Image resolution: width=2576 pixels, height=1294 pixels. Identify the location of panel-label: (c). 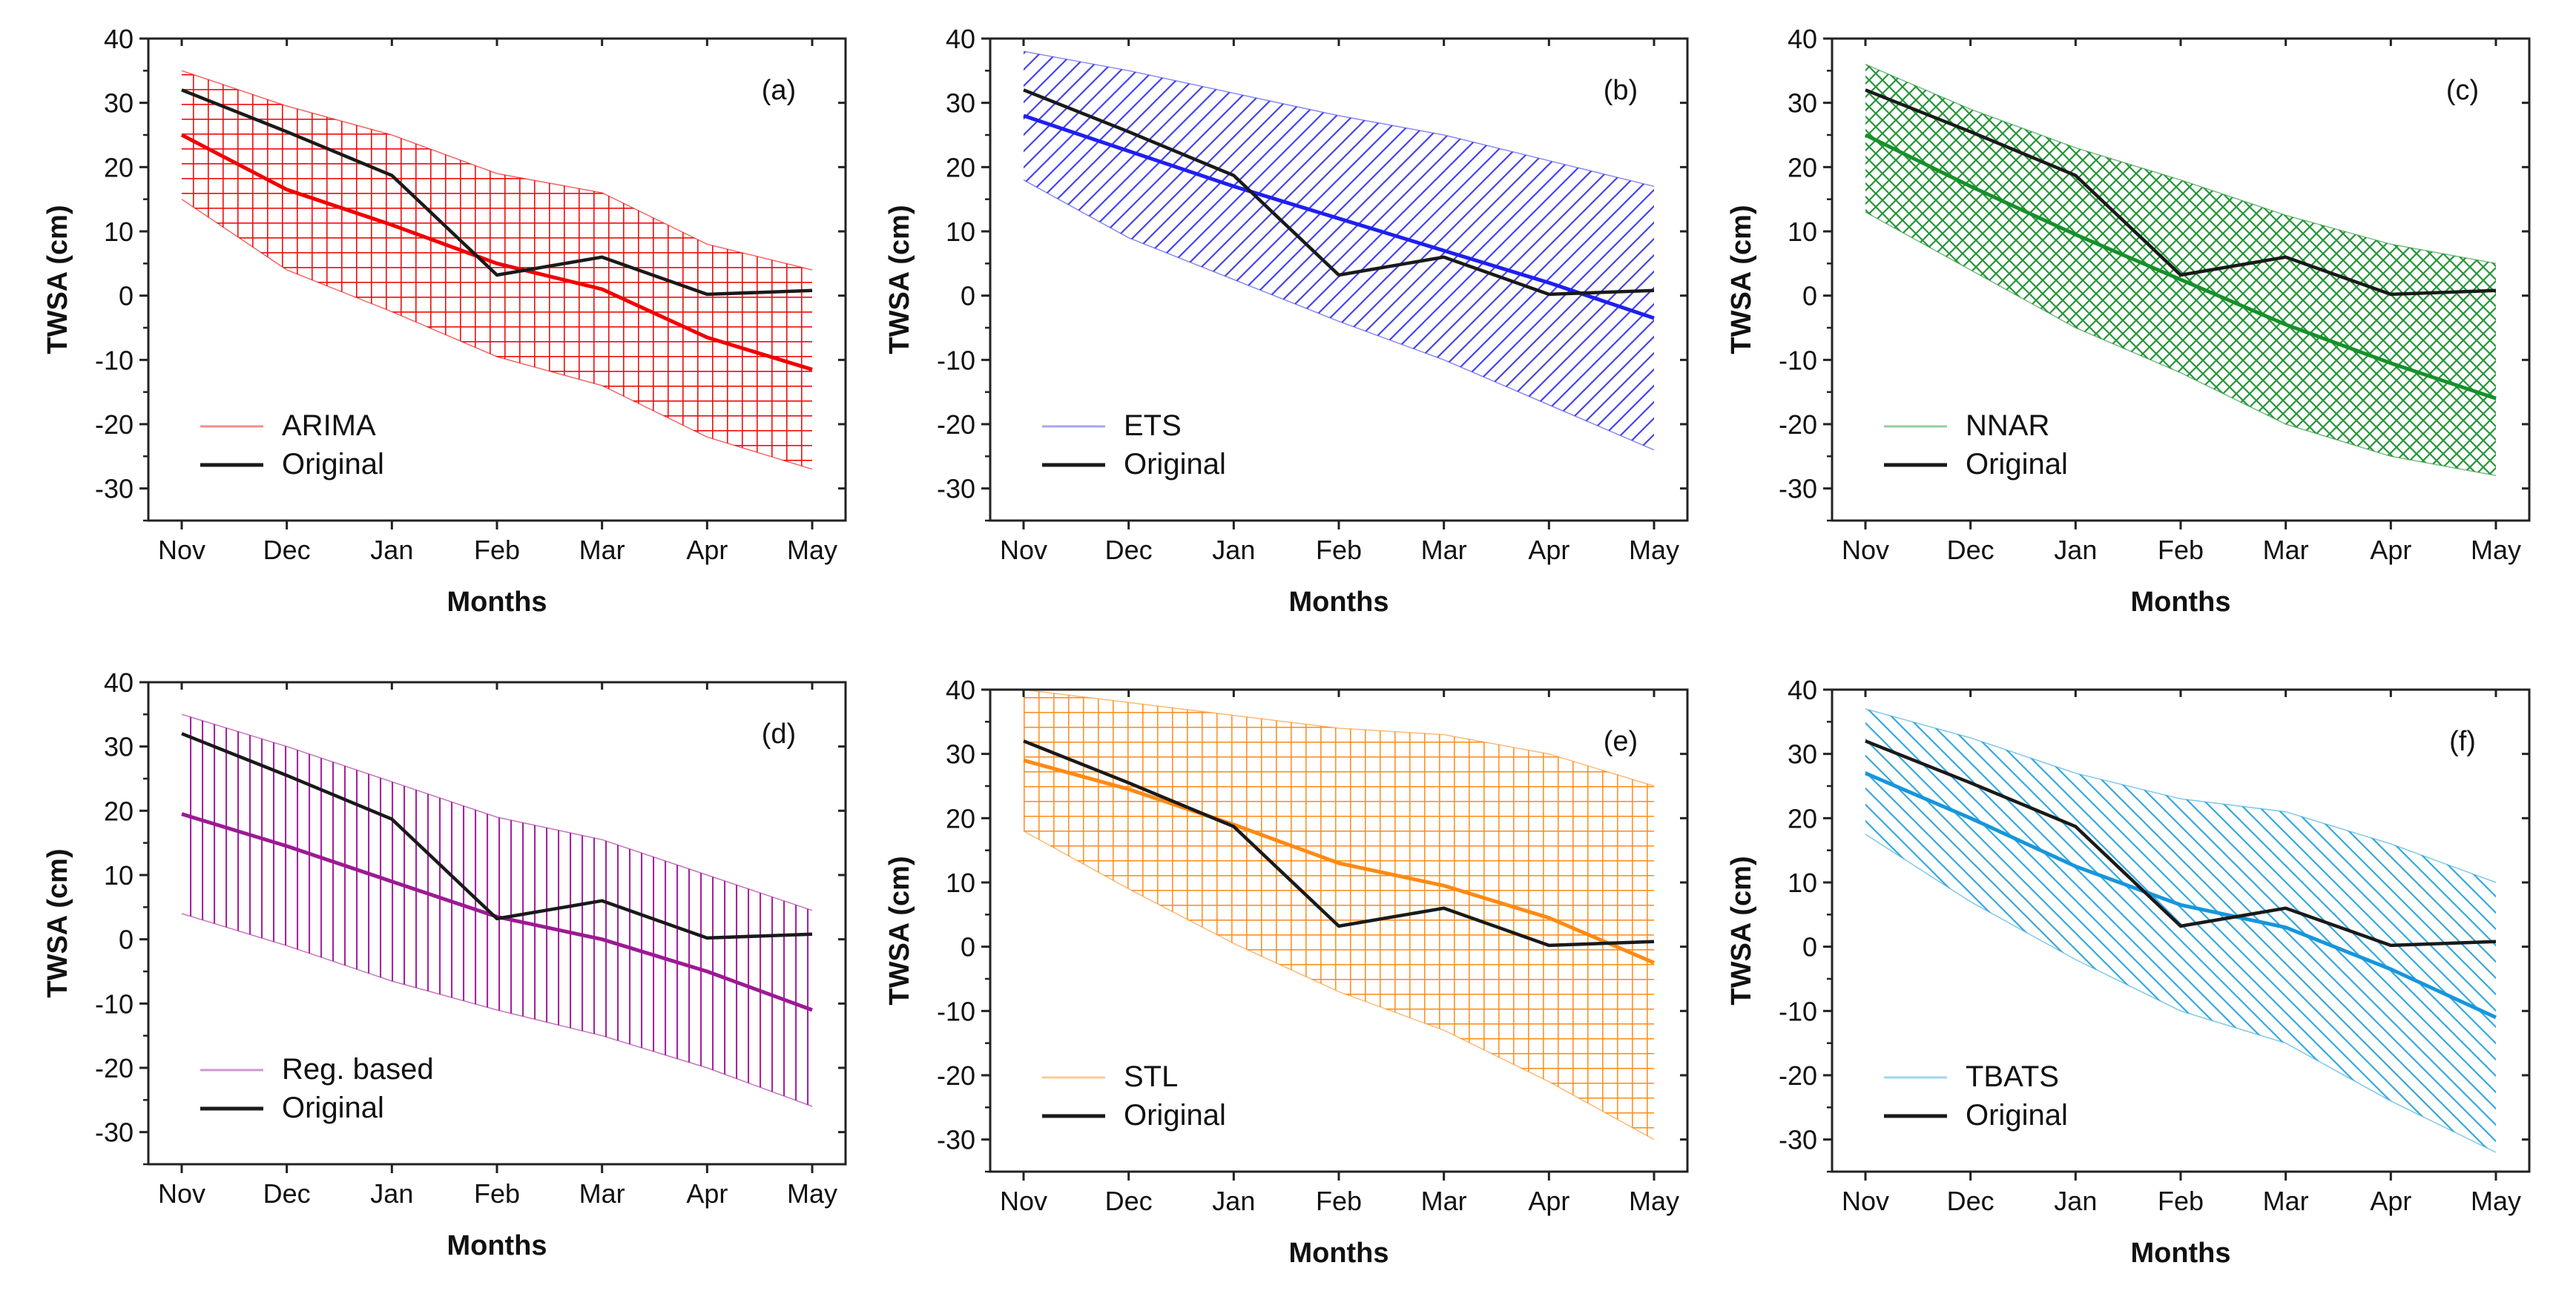
(2463, 90).